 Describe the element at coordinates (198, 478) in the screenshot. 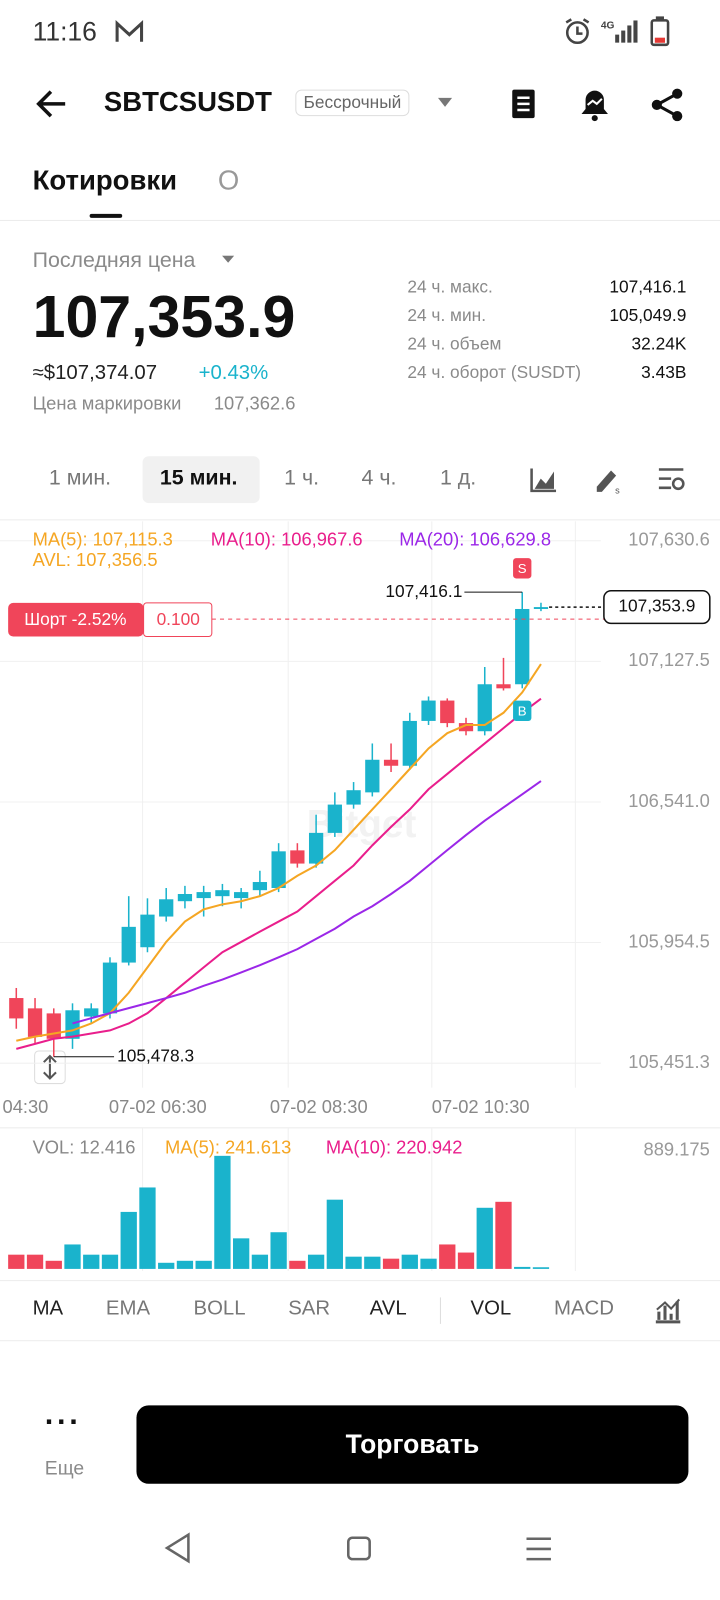

I see `interval: 15 мин.` at that location.